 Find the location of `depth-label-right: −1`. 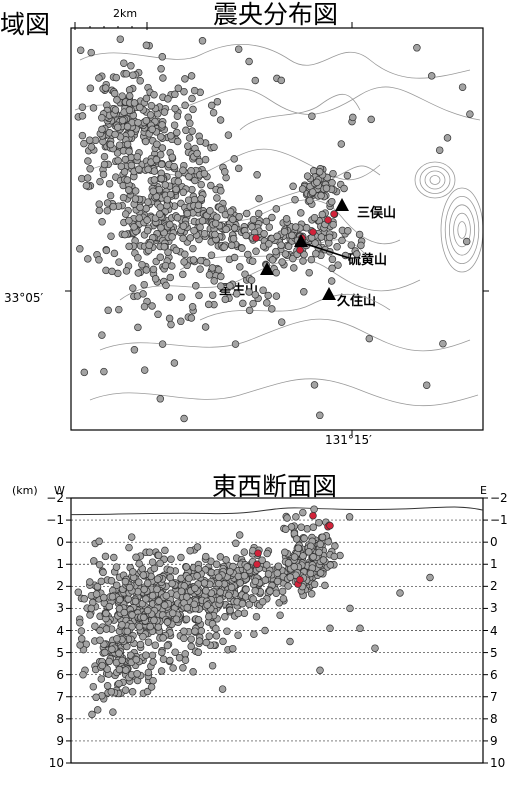

depth-label-right: −1 is located at coordinates (499, 520).